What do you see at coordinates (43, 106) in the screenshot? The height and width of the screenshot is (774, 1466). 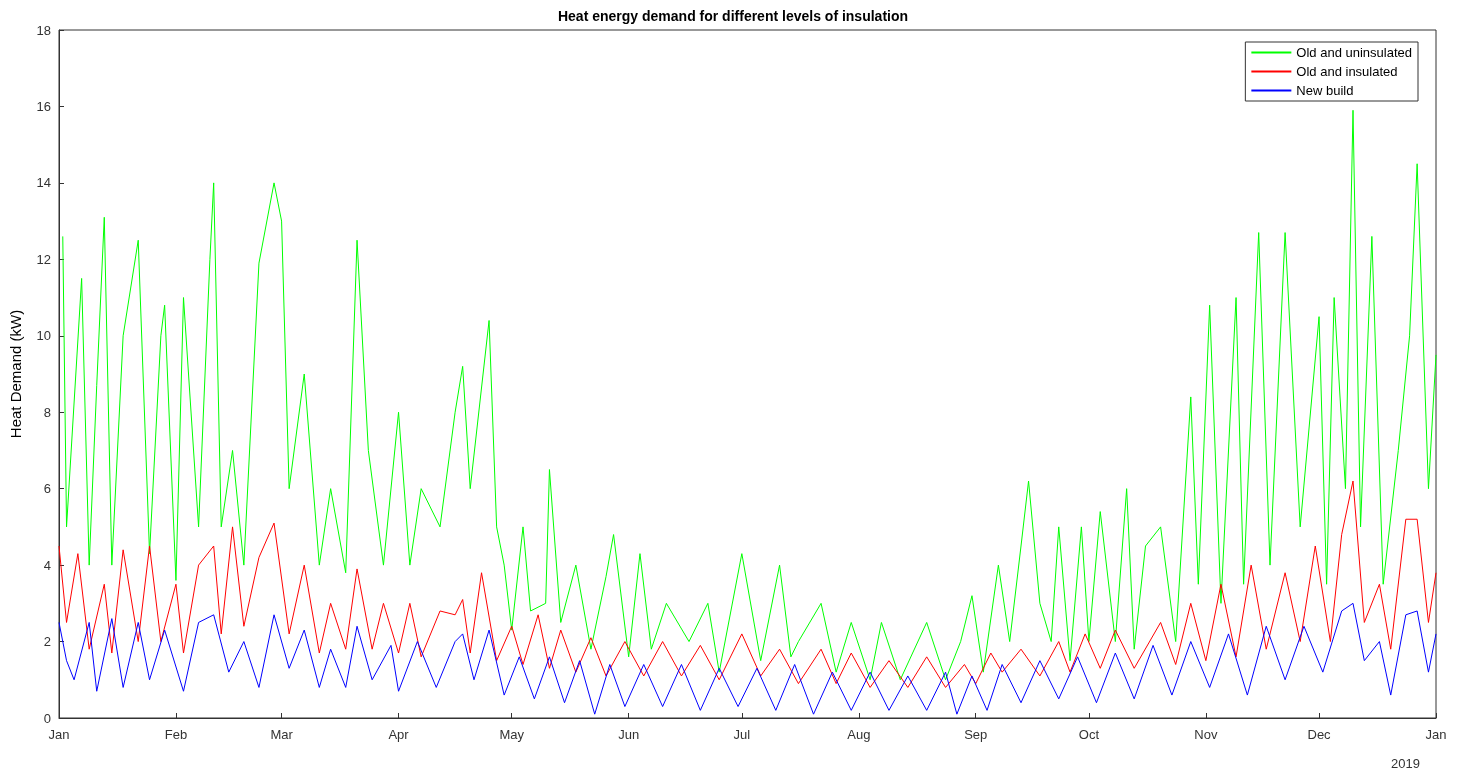 I see `y-tick-label: 16` at bounding box center [43, 106].